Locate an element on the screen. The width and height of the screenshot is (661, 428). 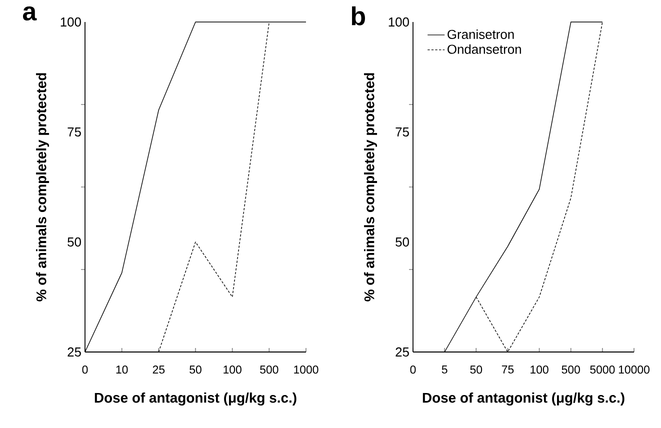
x-tick-label: 10000 is located at coordinates (634, 370).